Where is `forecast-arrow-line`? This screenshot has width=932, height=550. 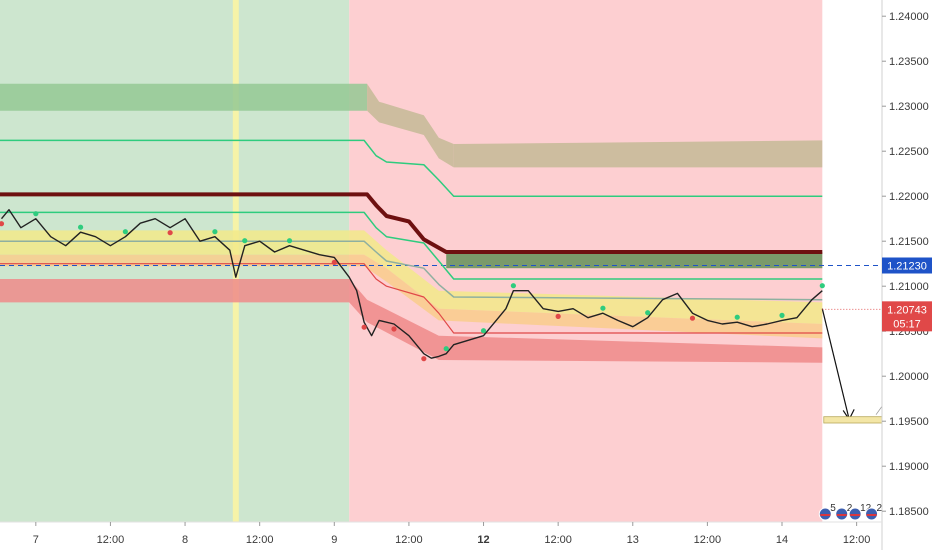 forecast-arrow-line is located at coordinates (835, 364).